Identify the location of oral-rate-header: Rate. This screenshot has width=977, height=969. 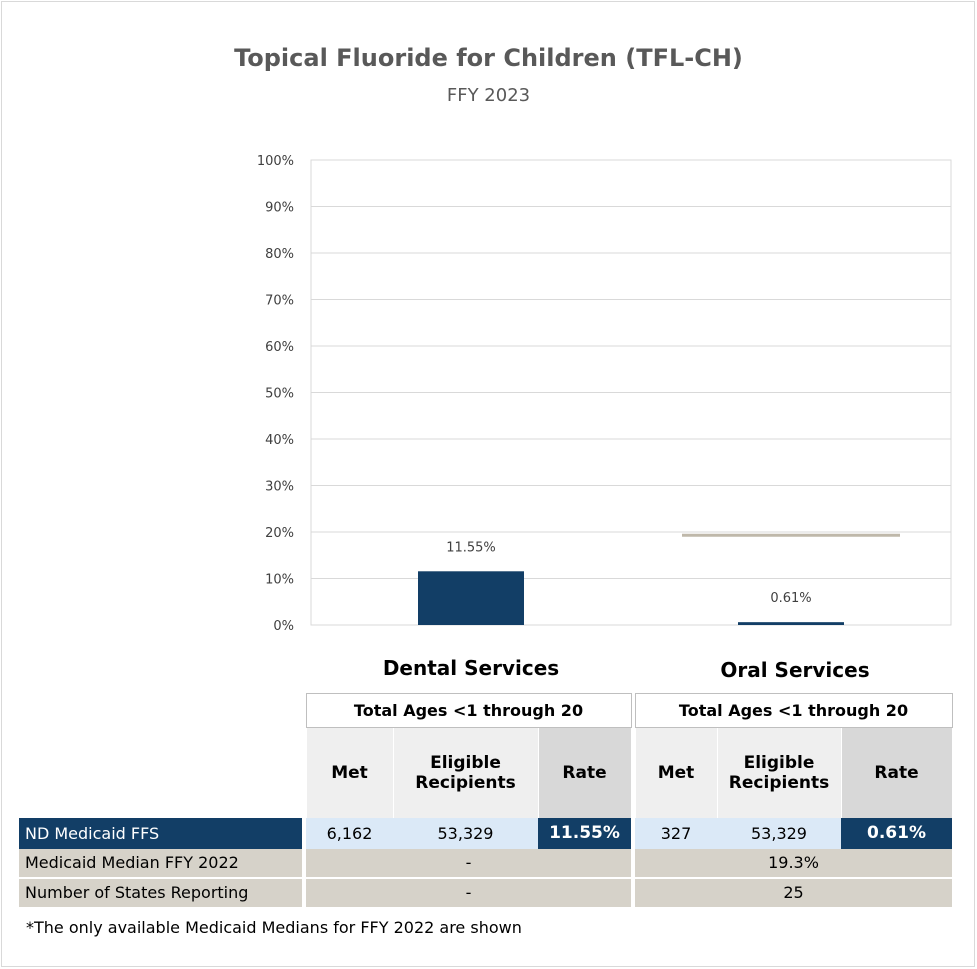
(896, 772).